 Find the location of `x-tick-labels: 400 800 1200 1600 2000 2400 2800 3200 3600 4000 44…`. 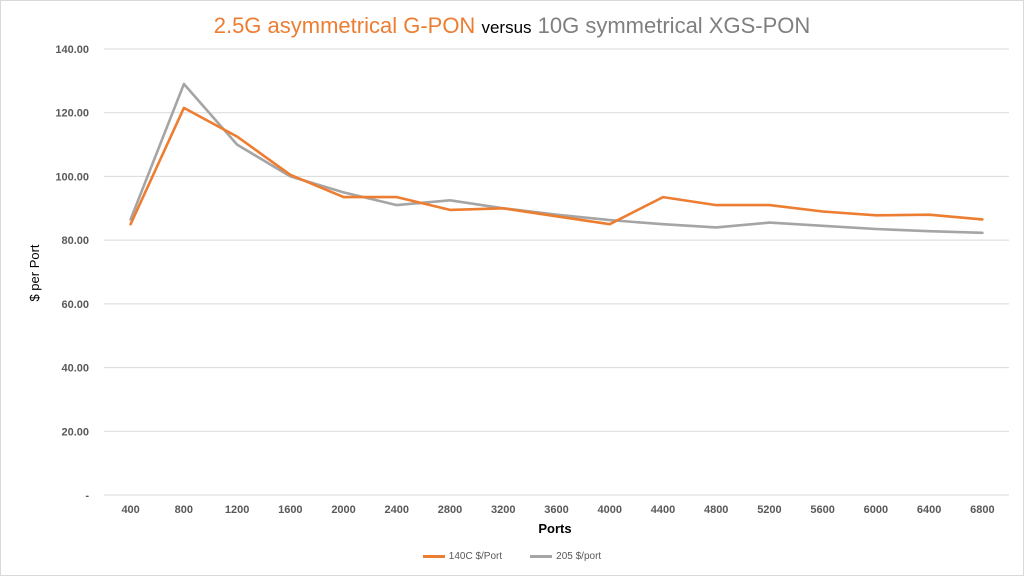

x-tick-labels: 400 800 1200 1600 2000 2400 2800 3200 3600 4000 44… is located at coordinates (557, 510).